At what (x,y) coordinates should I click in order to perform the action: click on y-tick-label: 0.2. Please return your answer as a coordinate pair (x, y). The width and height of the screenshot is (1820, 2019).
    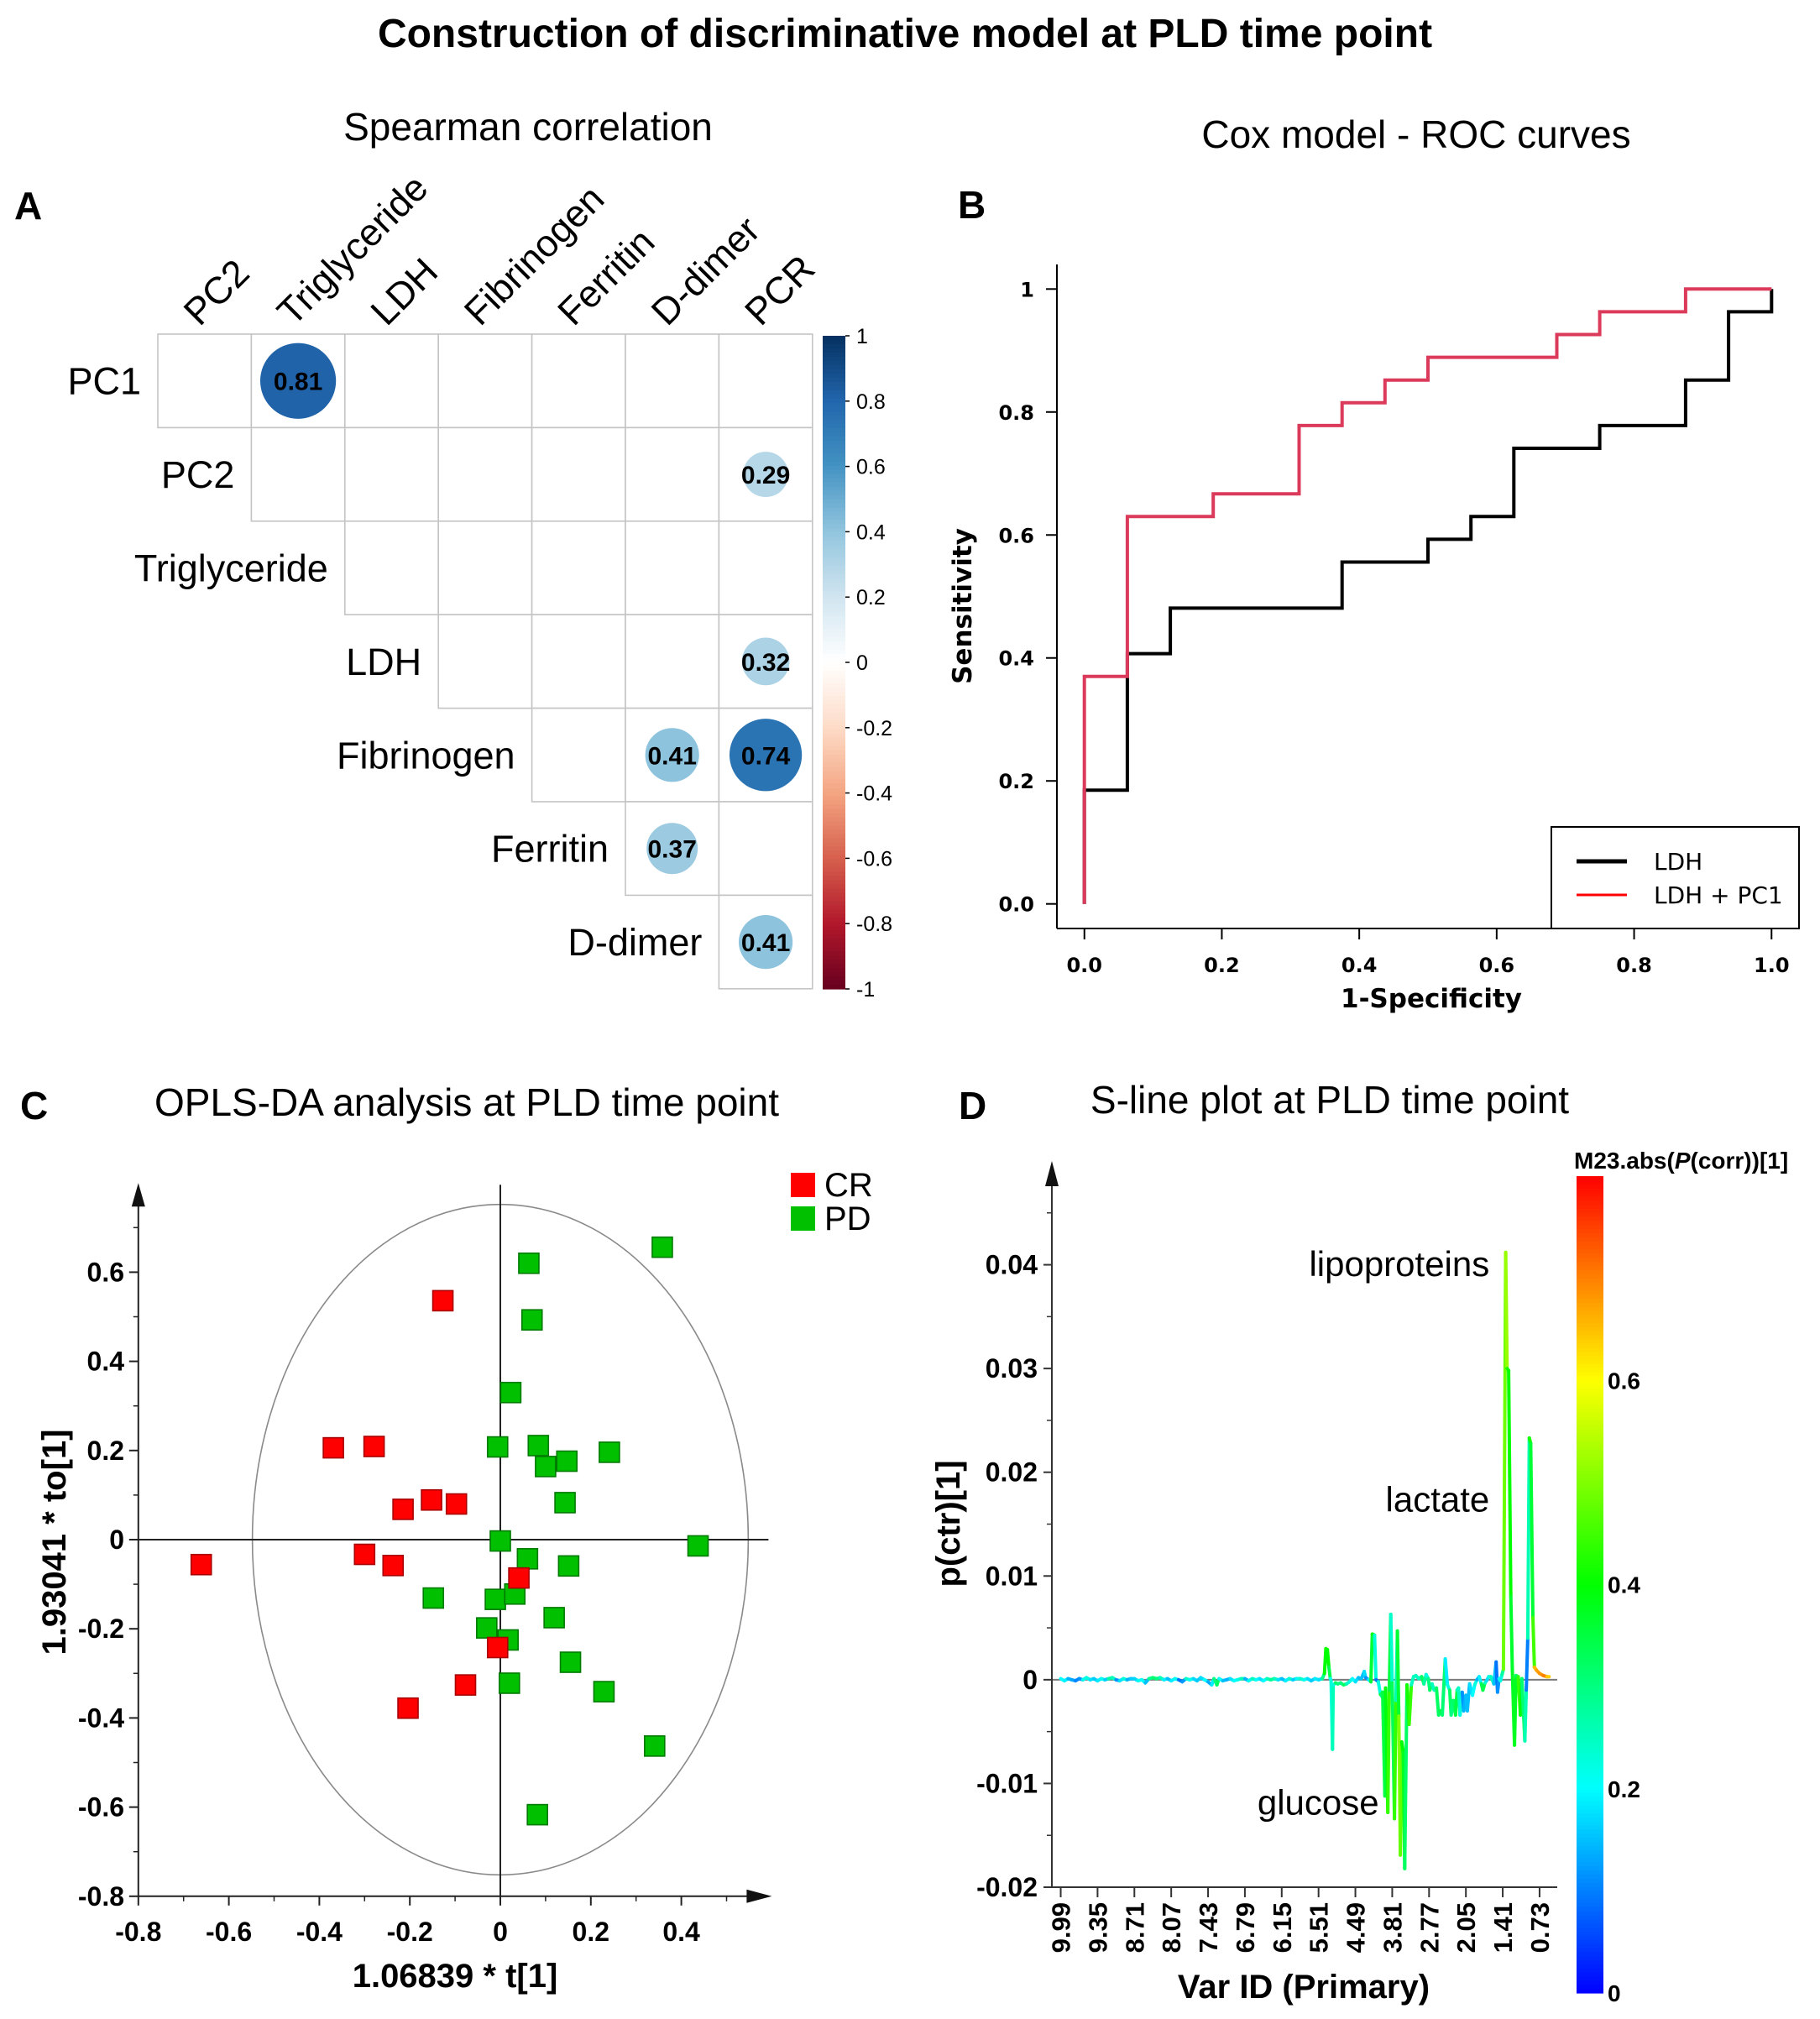
    Looking at the image, I should click on (105, 1451).